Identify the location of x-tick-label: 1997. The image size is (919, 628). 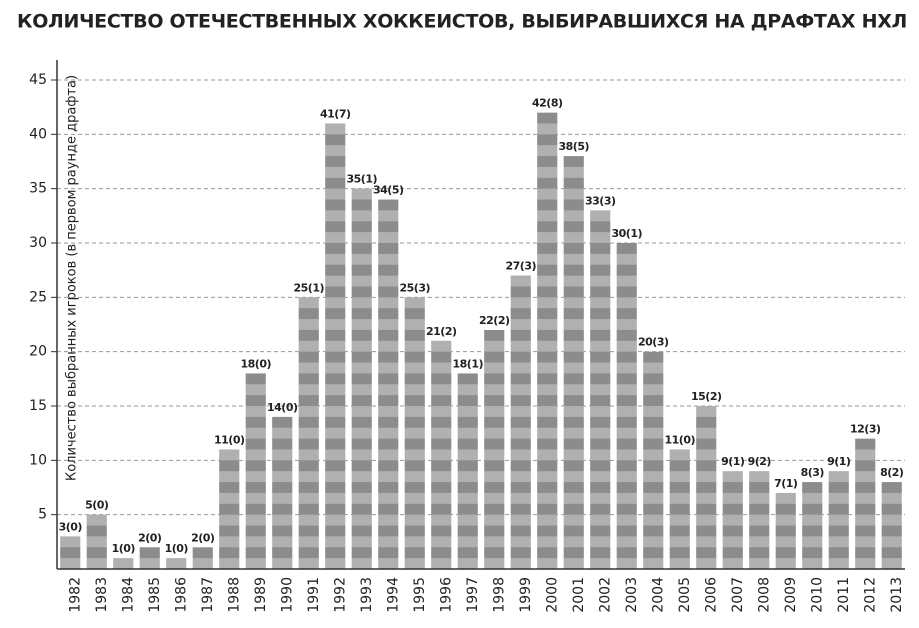
(473, 595).